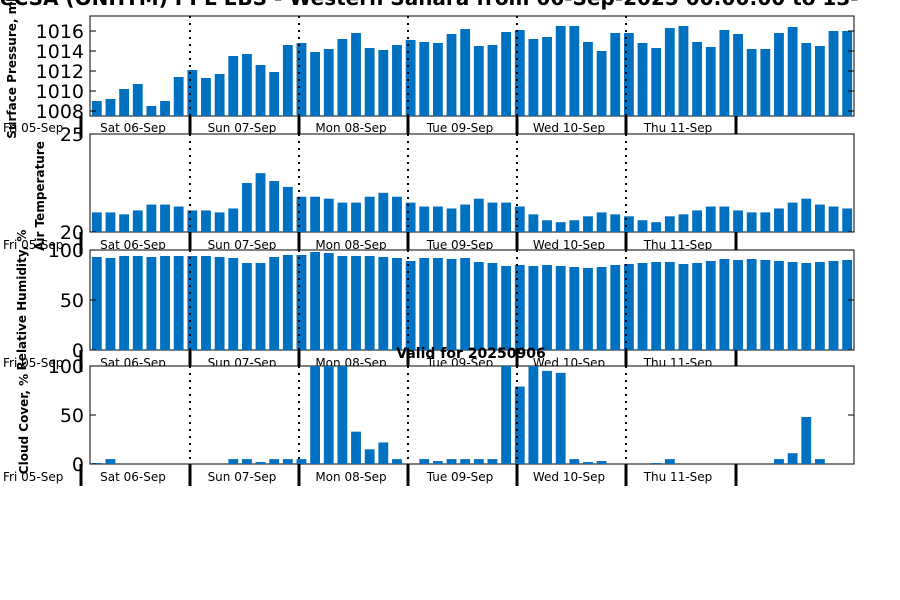  What do you see at coordinates (66, 251) in the screenshot?
I see `y-tick-label: 100` at bounding box center [66, 251].